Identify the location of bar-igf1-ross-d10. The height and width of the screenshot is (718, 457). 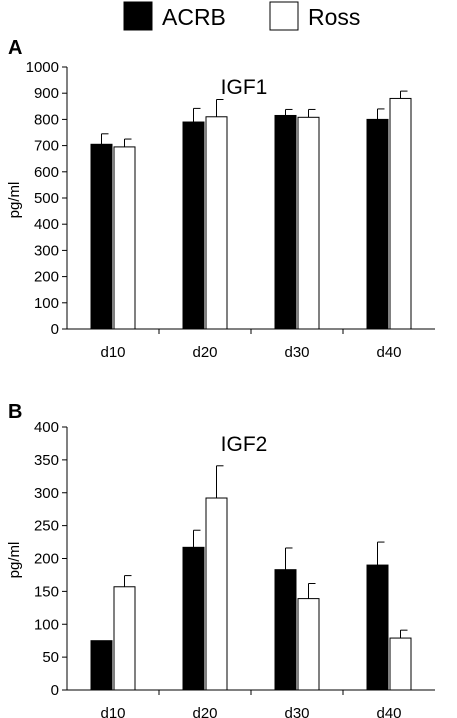
(124, 238).